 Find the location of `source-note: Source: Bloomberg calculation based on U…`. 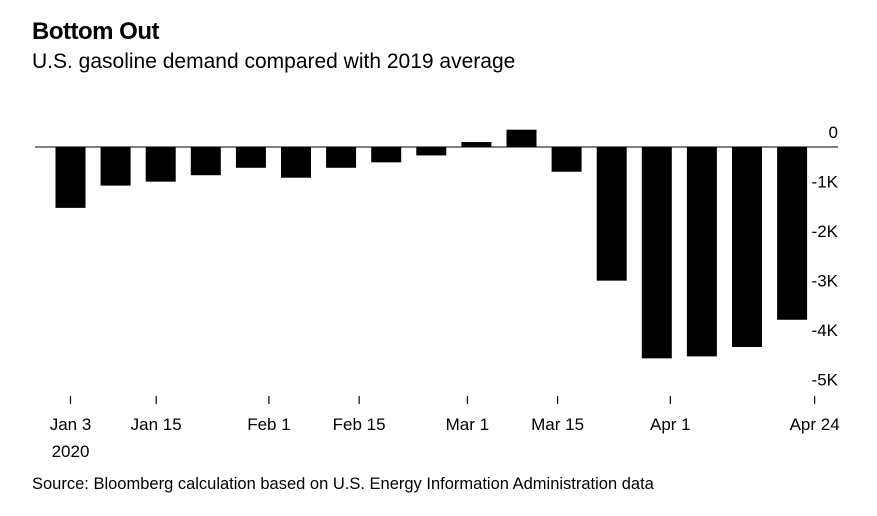

source-note: Source: Bloomberg calculation based on U… is located at coordinates (343, 484).